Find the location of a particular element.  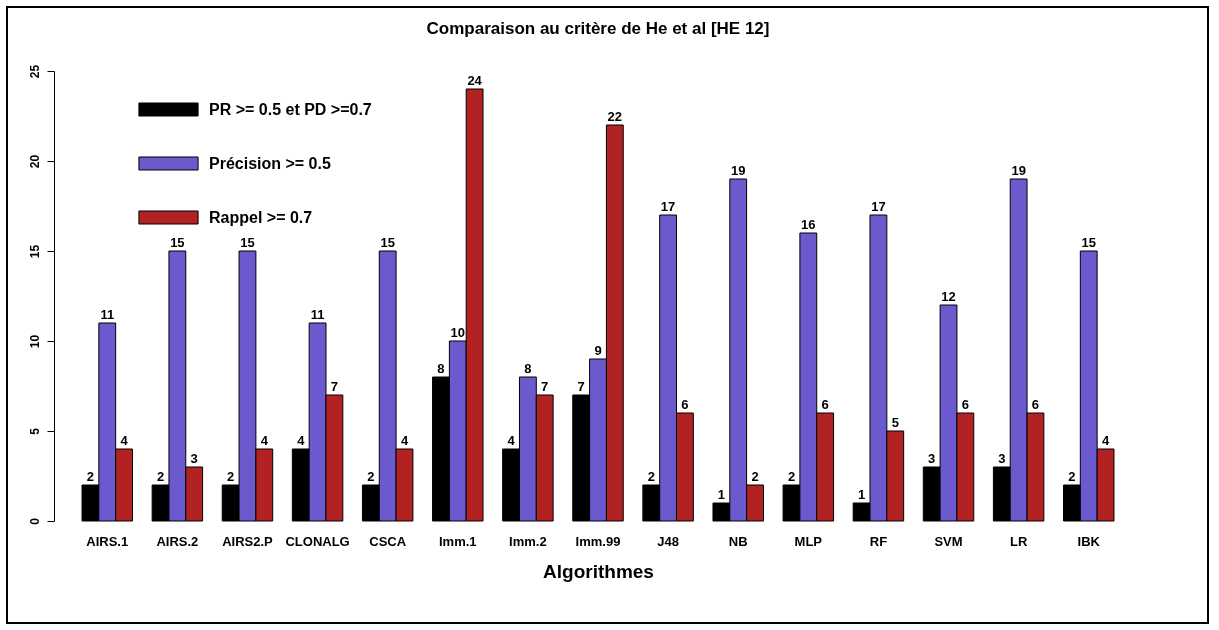

legend-label: Précision >= 0.5 is located at coordinates (270, 163).